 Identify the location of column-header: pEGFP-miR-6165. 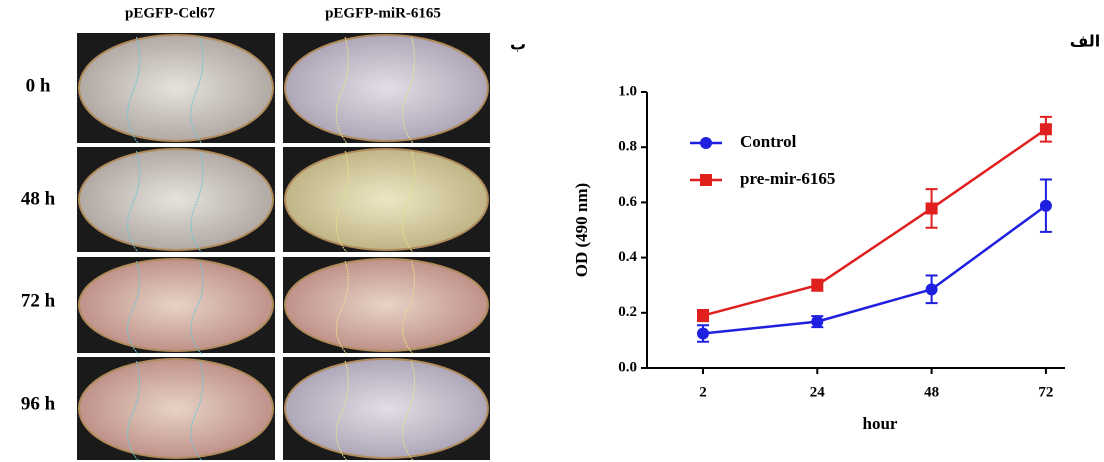
(383, 13).